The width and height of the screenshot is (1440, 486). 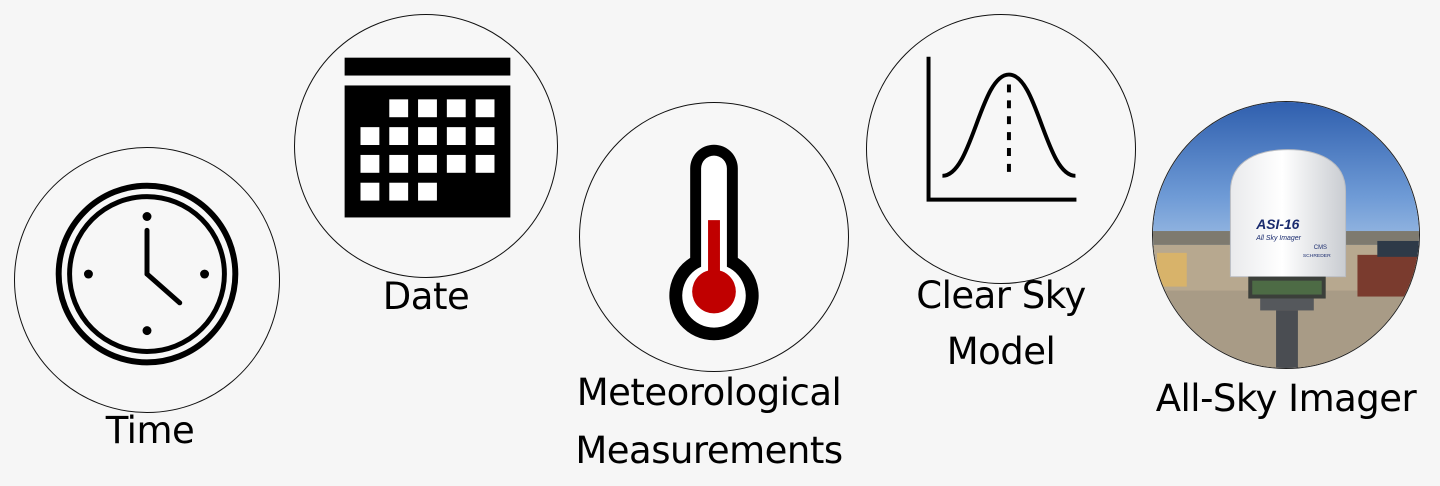 I want to click on clear-sky-circle, so click(x=1001, y=149).